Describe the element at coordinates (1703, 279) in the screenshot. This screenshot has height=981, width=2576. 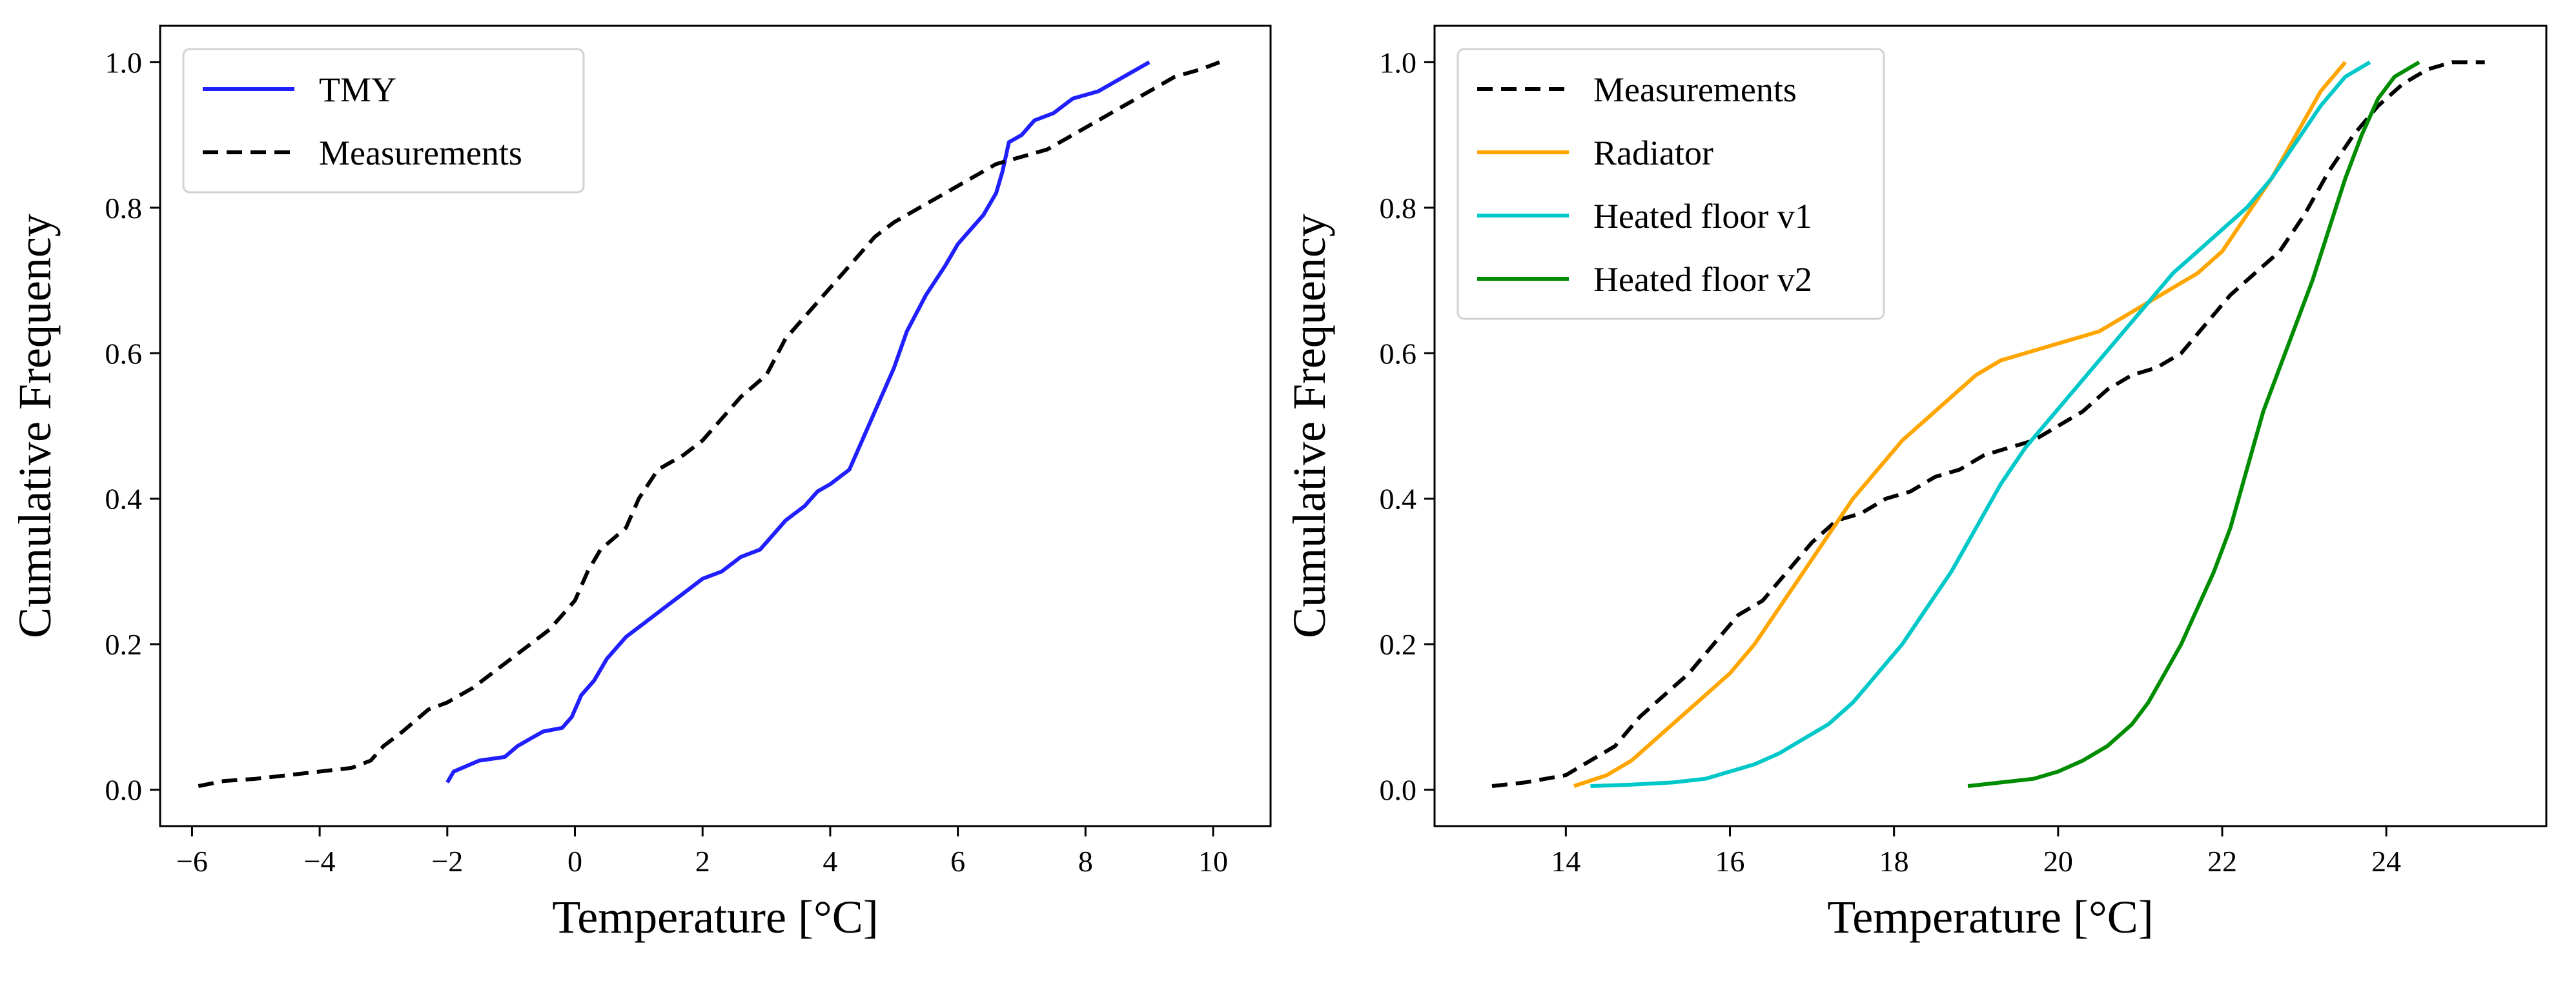
I see `legend-label: Heated floor v2` at that location.